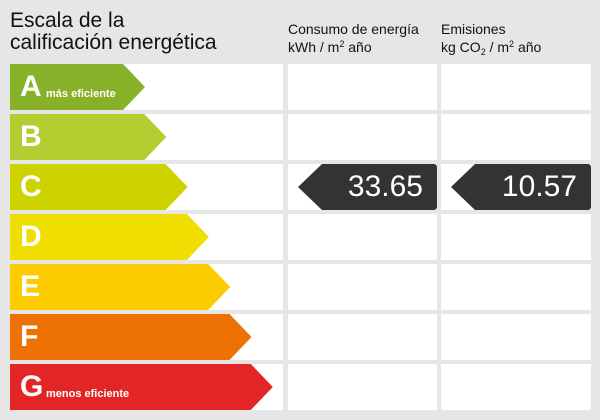 The height and width of the screenshot is (420, 600). What do you see at coordinates (109, 237) in the screenshot?
I see `rating-arrow-d: D` at bounding box center [109, 237].